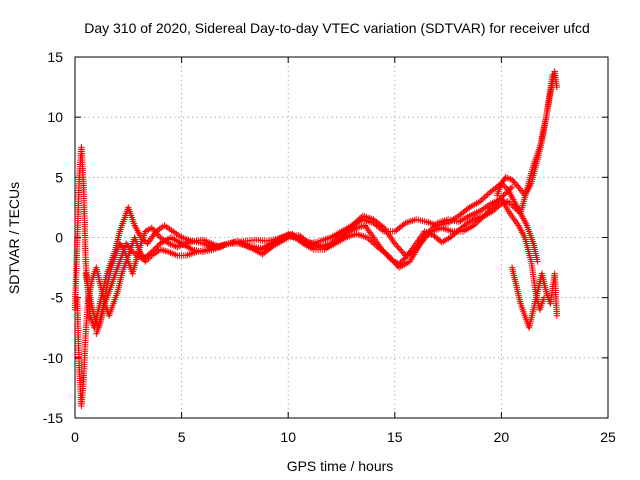 This screenshot has width=640, height=480. I want to click on x-tick-label: 25, so click(608, 437).